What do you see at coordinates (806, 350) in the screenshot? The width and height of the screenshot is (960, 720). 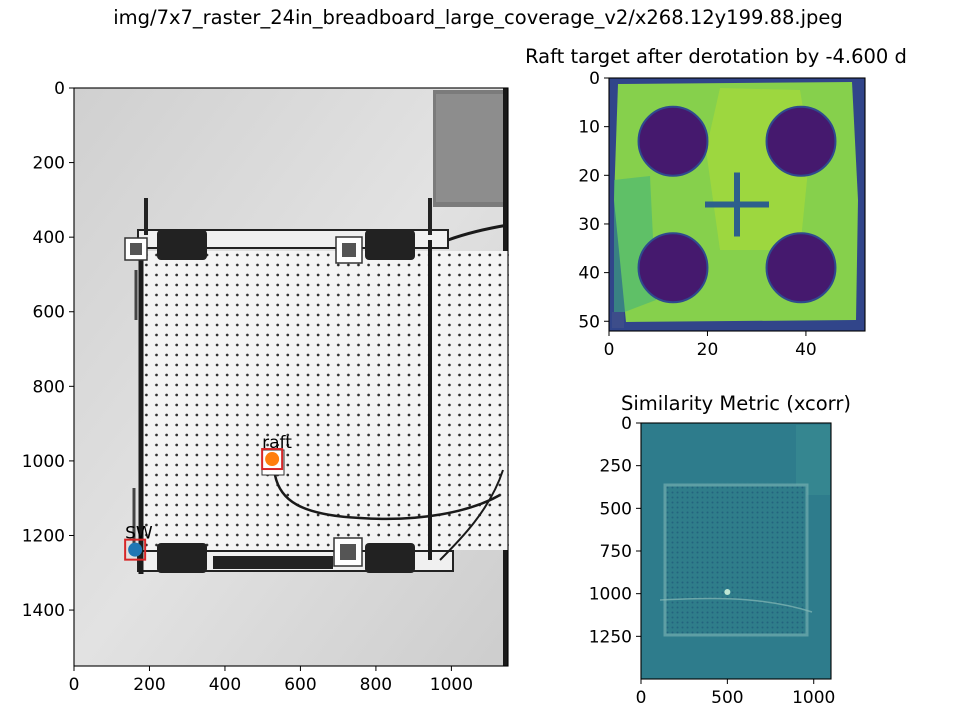 I see `p2-x-tick-label: 40` at bounding box center [806, 350].